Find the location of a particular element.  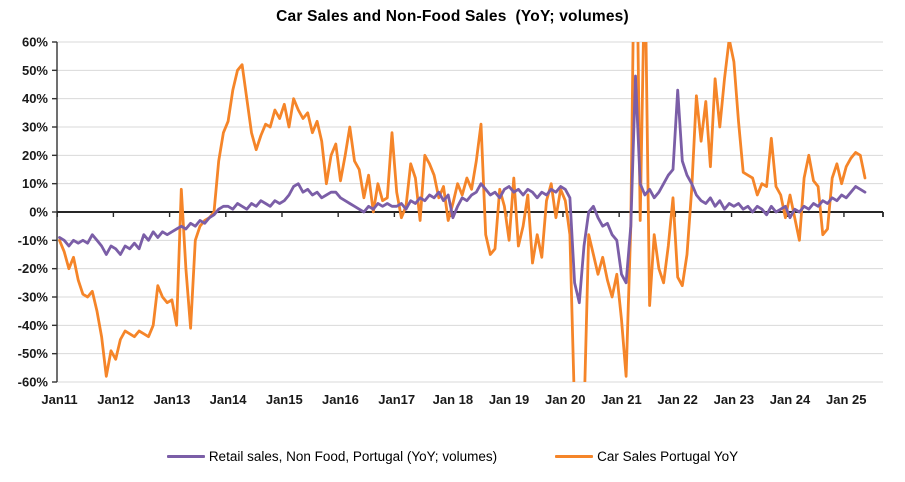

svg-text: 10% is located at coordinates (35, 183).